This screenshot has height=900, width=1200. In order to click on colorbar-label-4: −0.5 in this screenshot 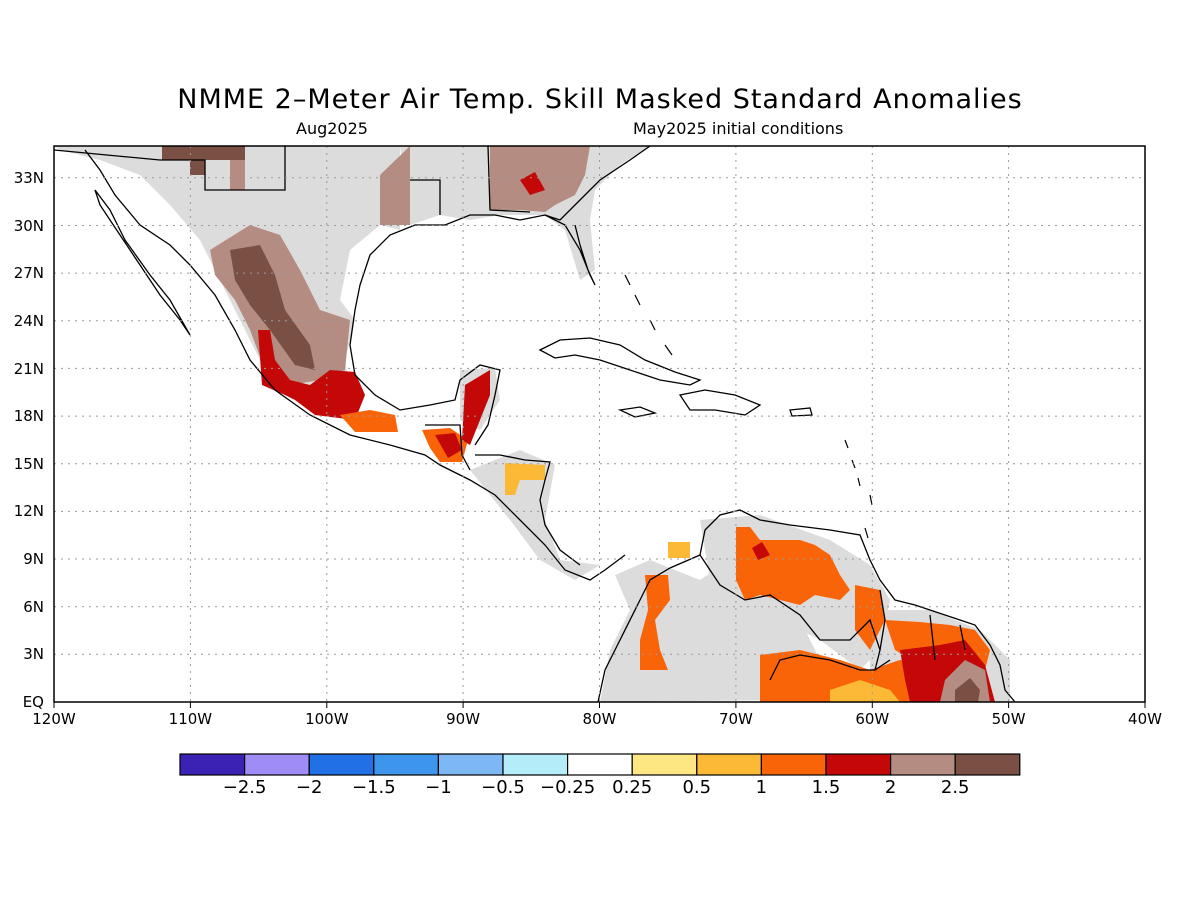, I will do `click(503, 787)`.